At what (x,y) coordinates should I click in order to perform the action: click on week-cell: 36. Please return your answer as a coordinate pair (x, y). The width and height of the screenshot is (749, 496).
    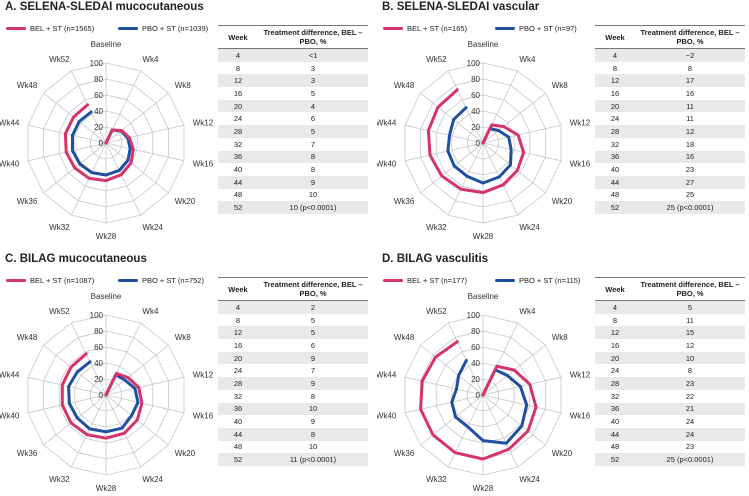
    Looking at the image, I should click on (238, 409).